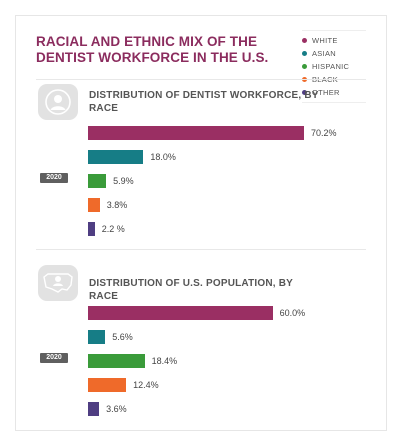 The image size is (400, 440). I want to click on bar-value-label: 18.4%, so click(164, 361).